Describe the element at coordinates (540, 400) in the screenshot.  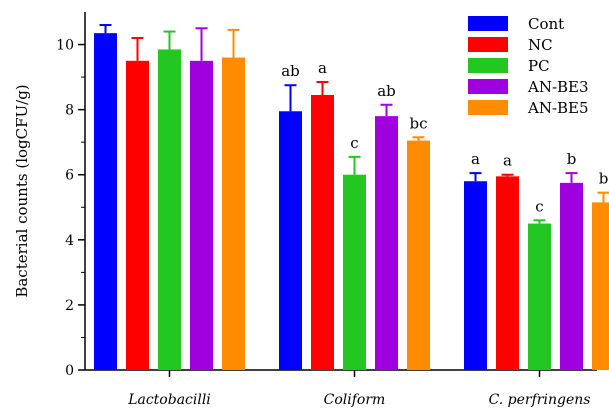
I see `x-category-label: C. perfringens` at that location.